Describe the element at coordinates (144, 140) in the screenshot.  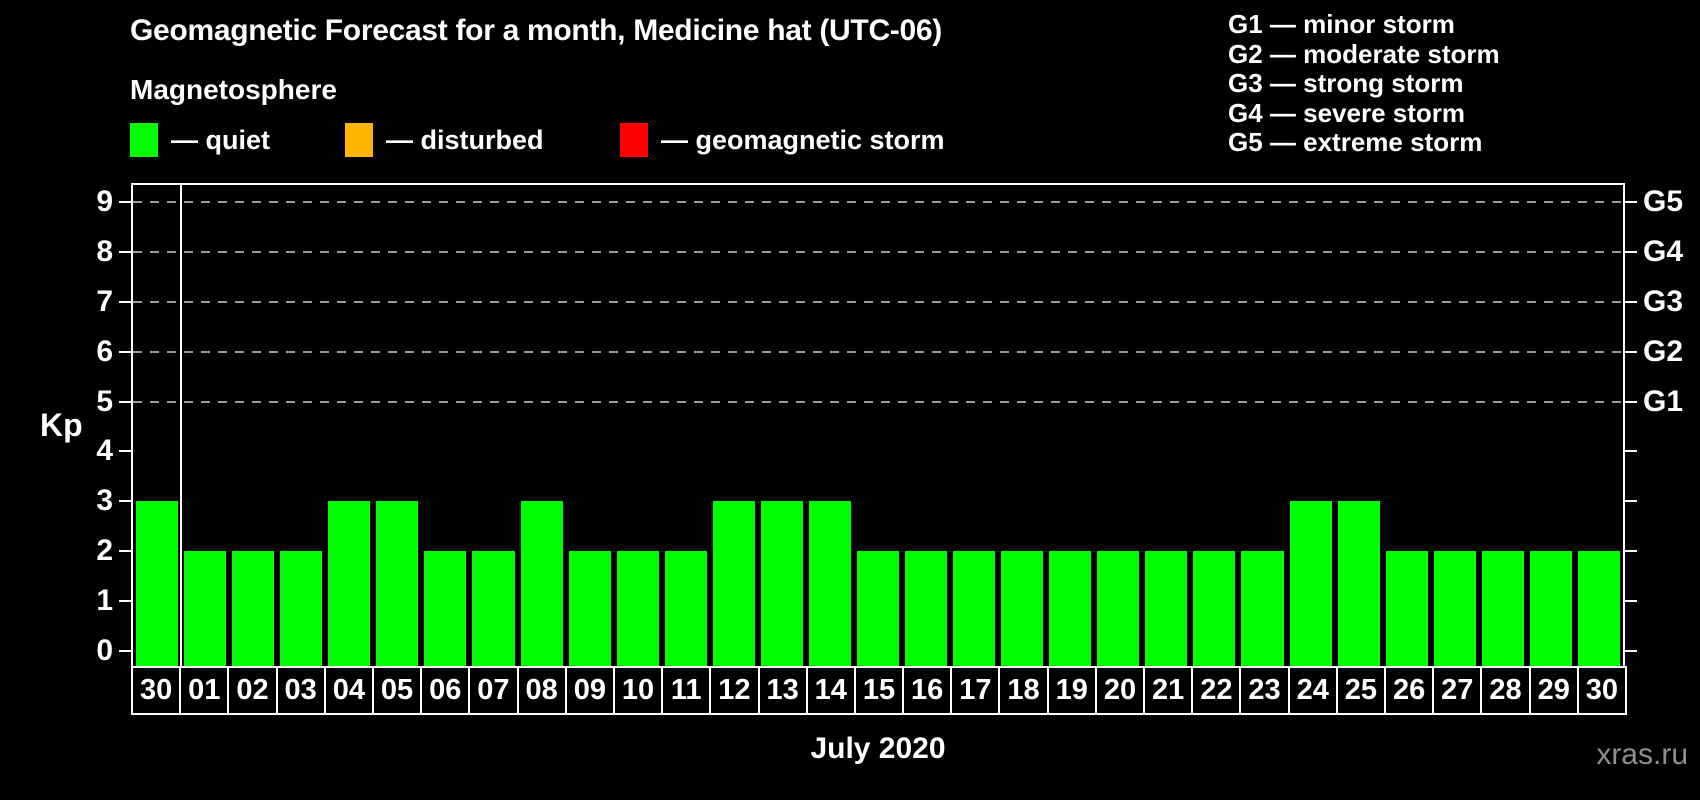
I see `quiet-color-swatch` at that location.